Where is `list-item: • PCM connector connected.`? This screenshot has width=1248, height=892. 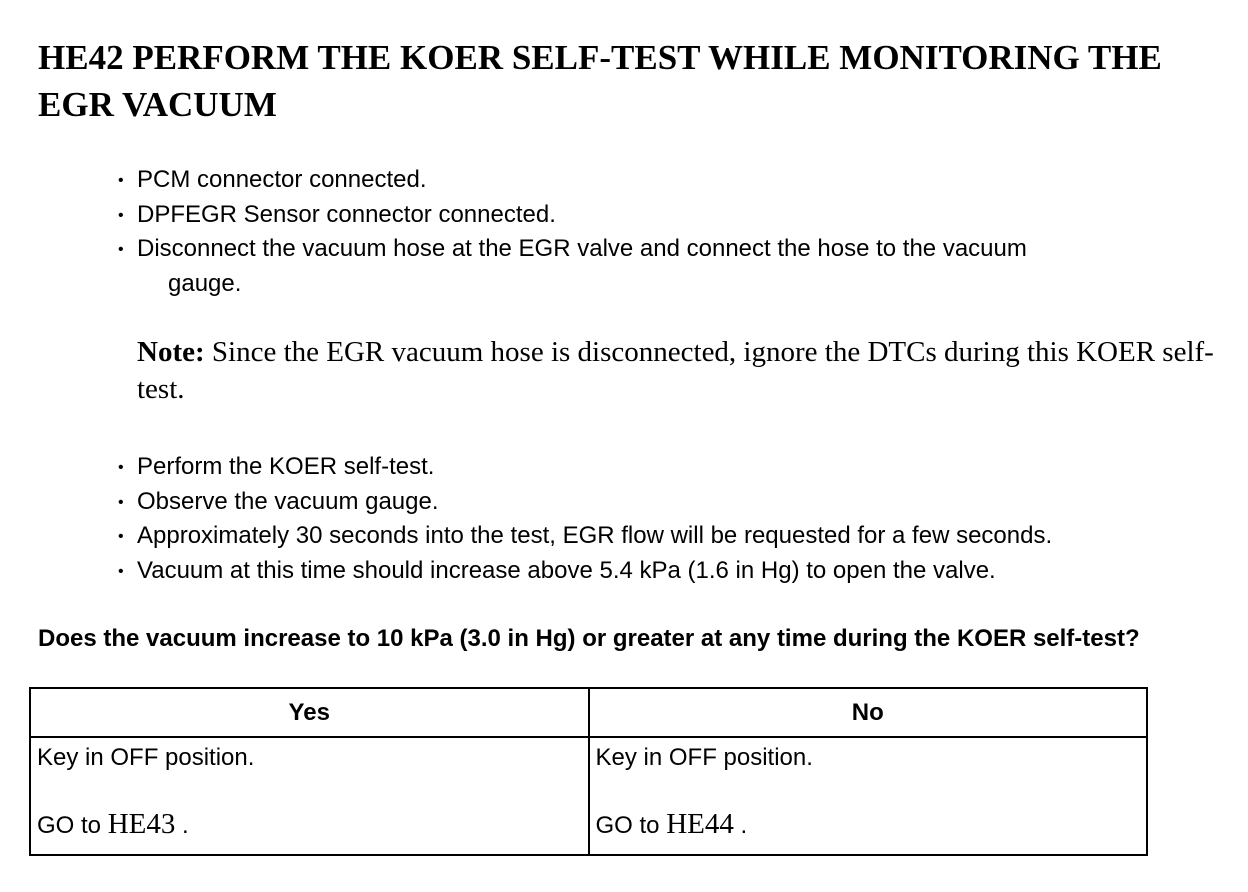
list-item: • PCM connector connected. is located at coordinates (668, 180).